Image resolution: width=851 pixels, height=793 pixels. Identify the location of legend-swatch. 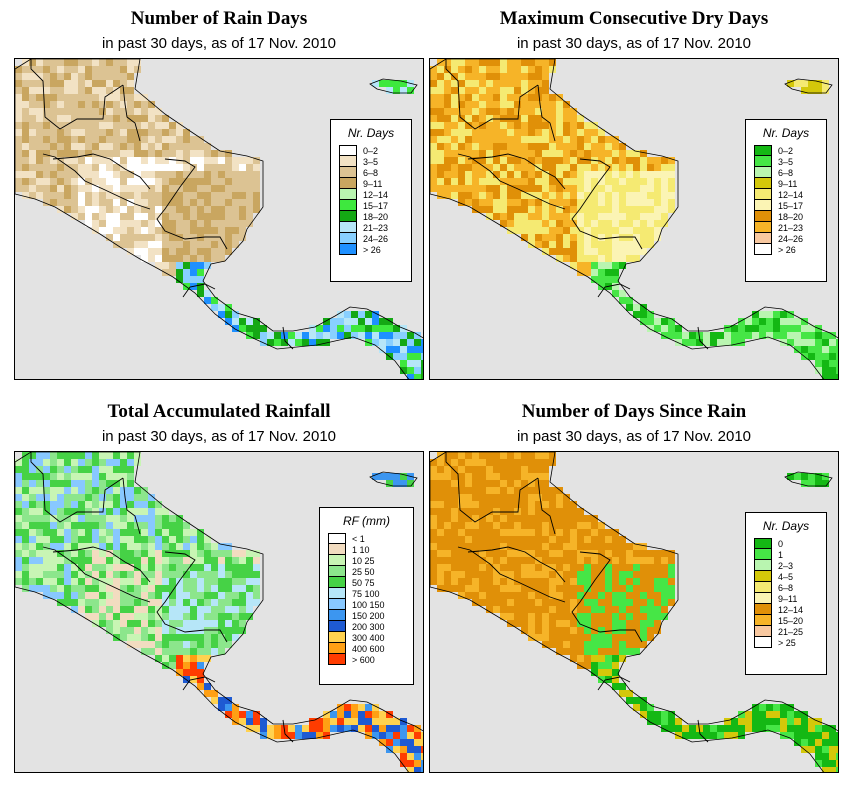
(337, 637).